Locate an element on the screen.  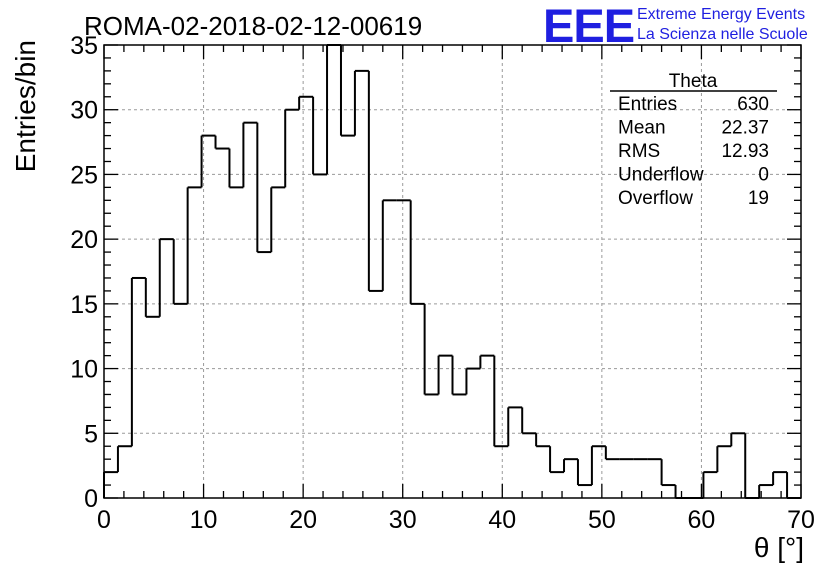
logo-line-2: La Scienza nelle Scuole is located at coordinates (722, 34).